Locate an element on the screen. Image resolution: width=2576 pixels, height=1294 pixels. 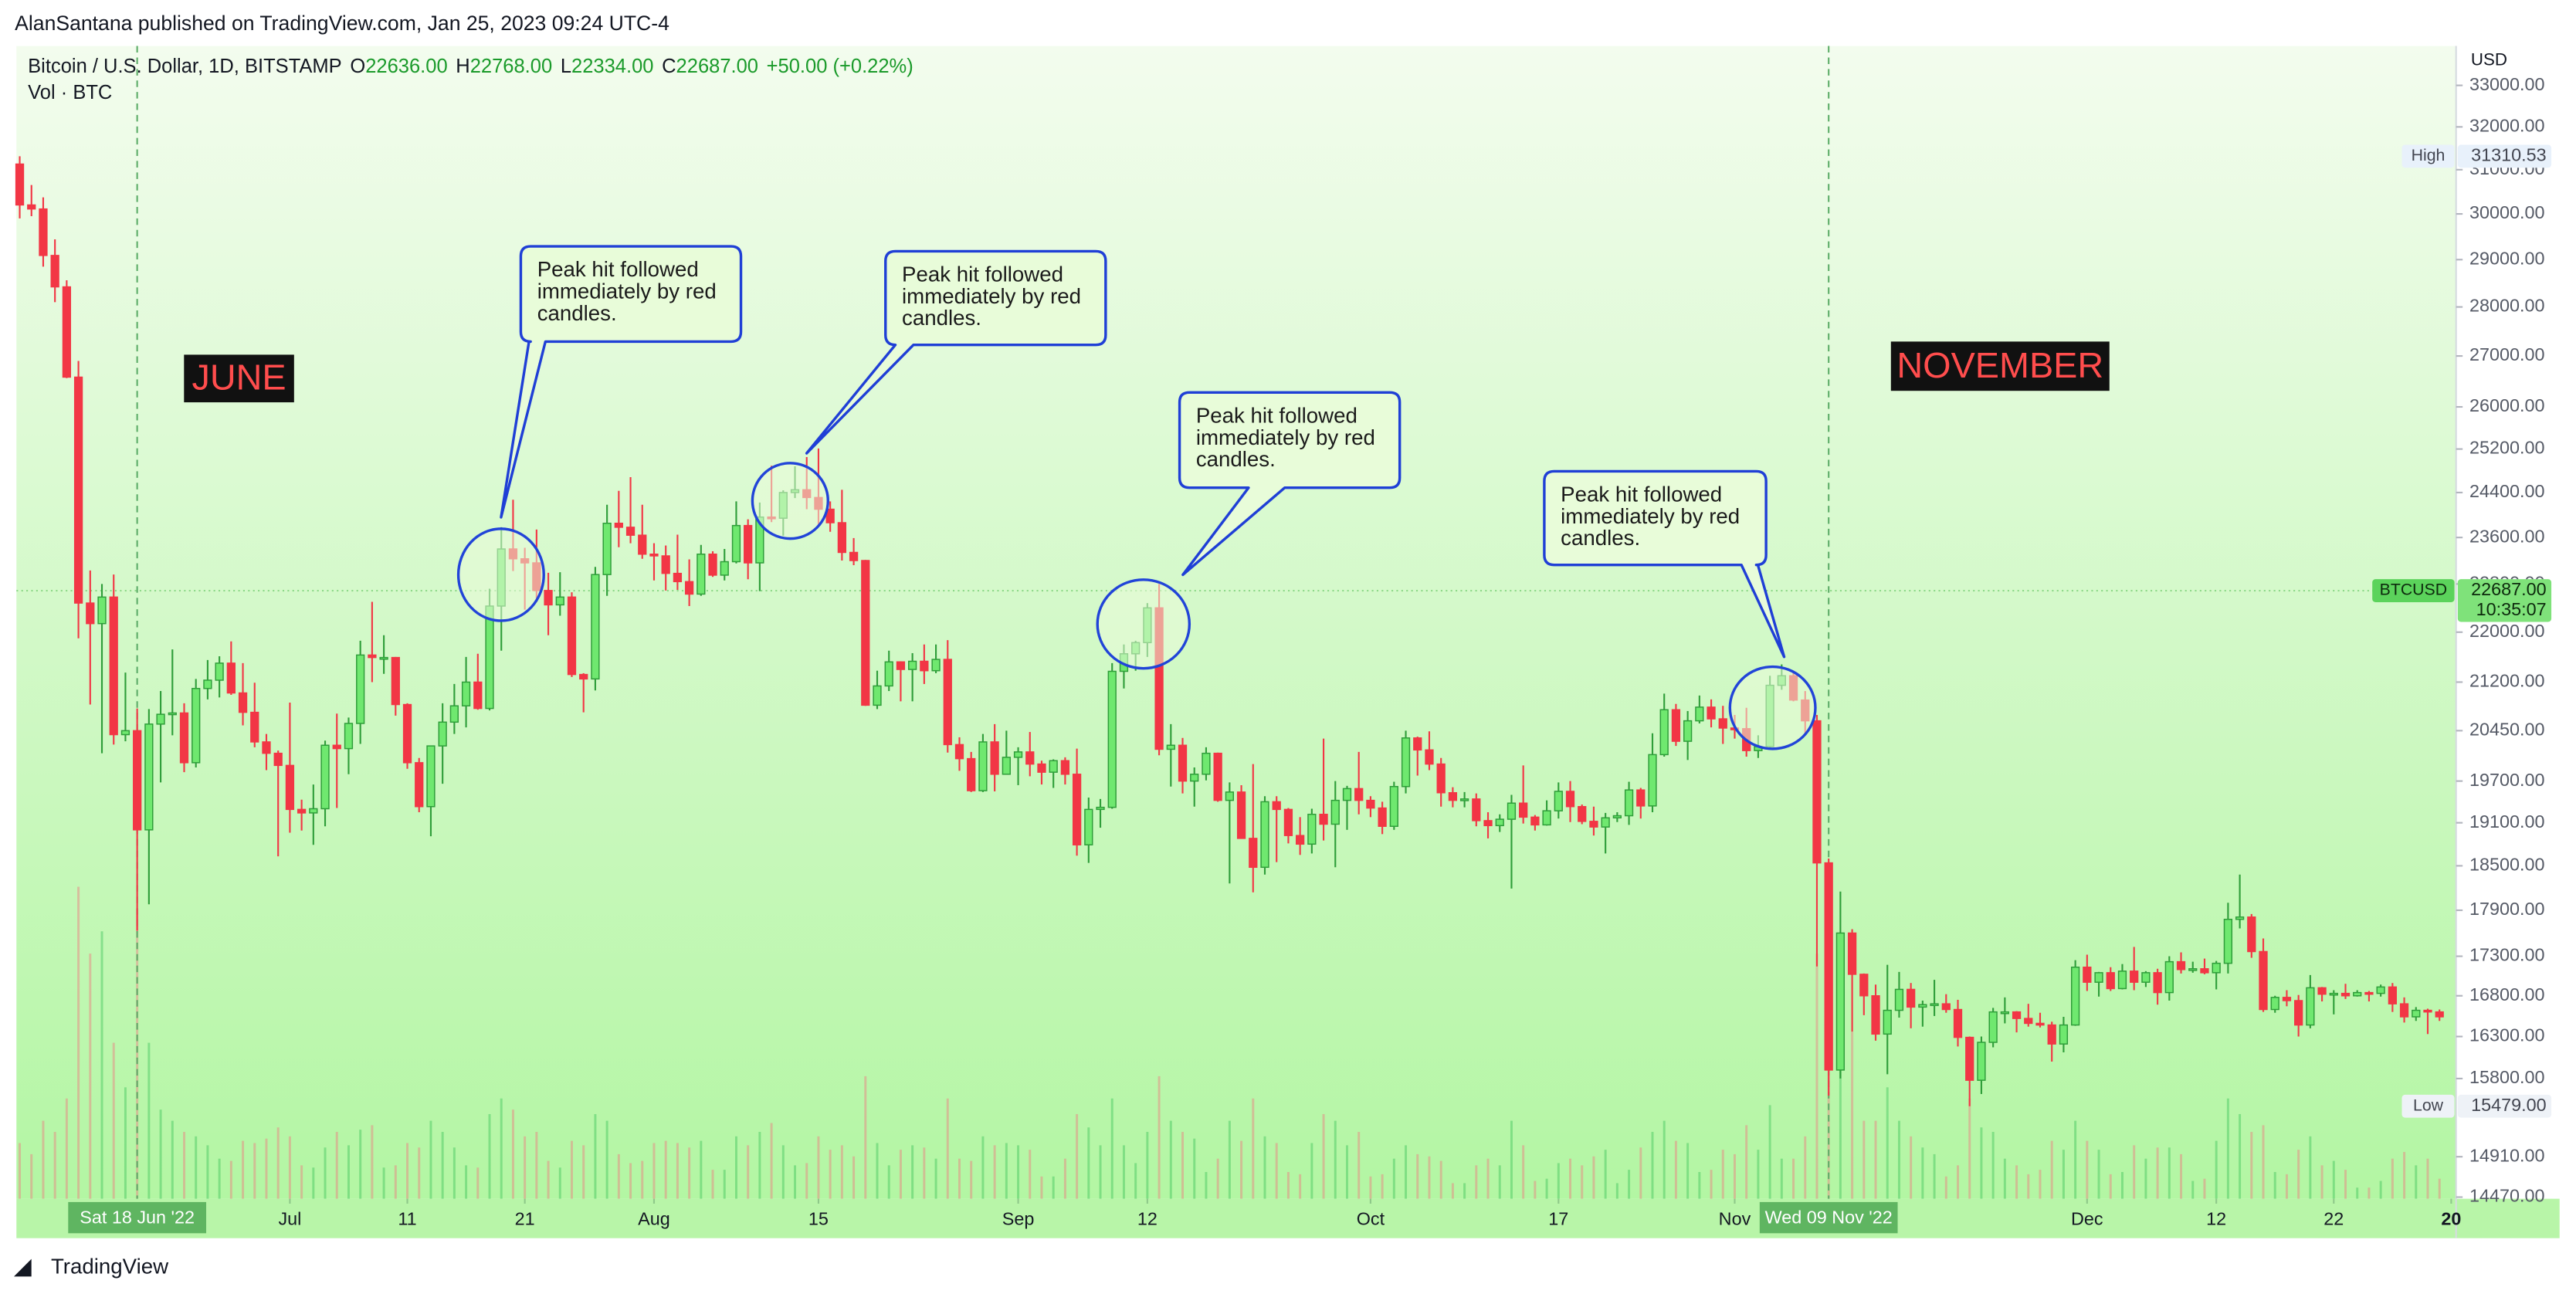
y-tick-label: 21200.00 is located at coordinates (2507, 681).